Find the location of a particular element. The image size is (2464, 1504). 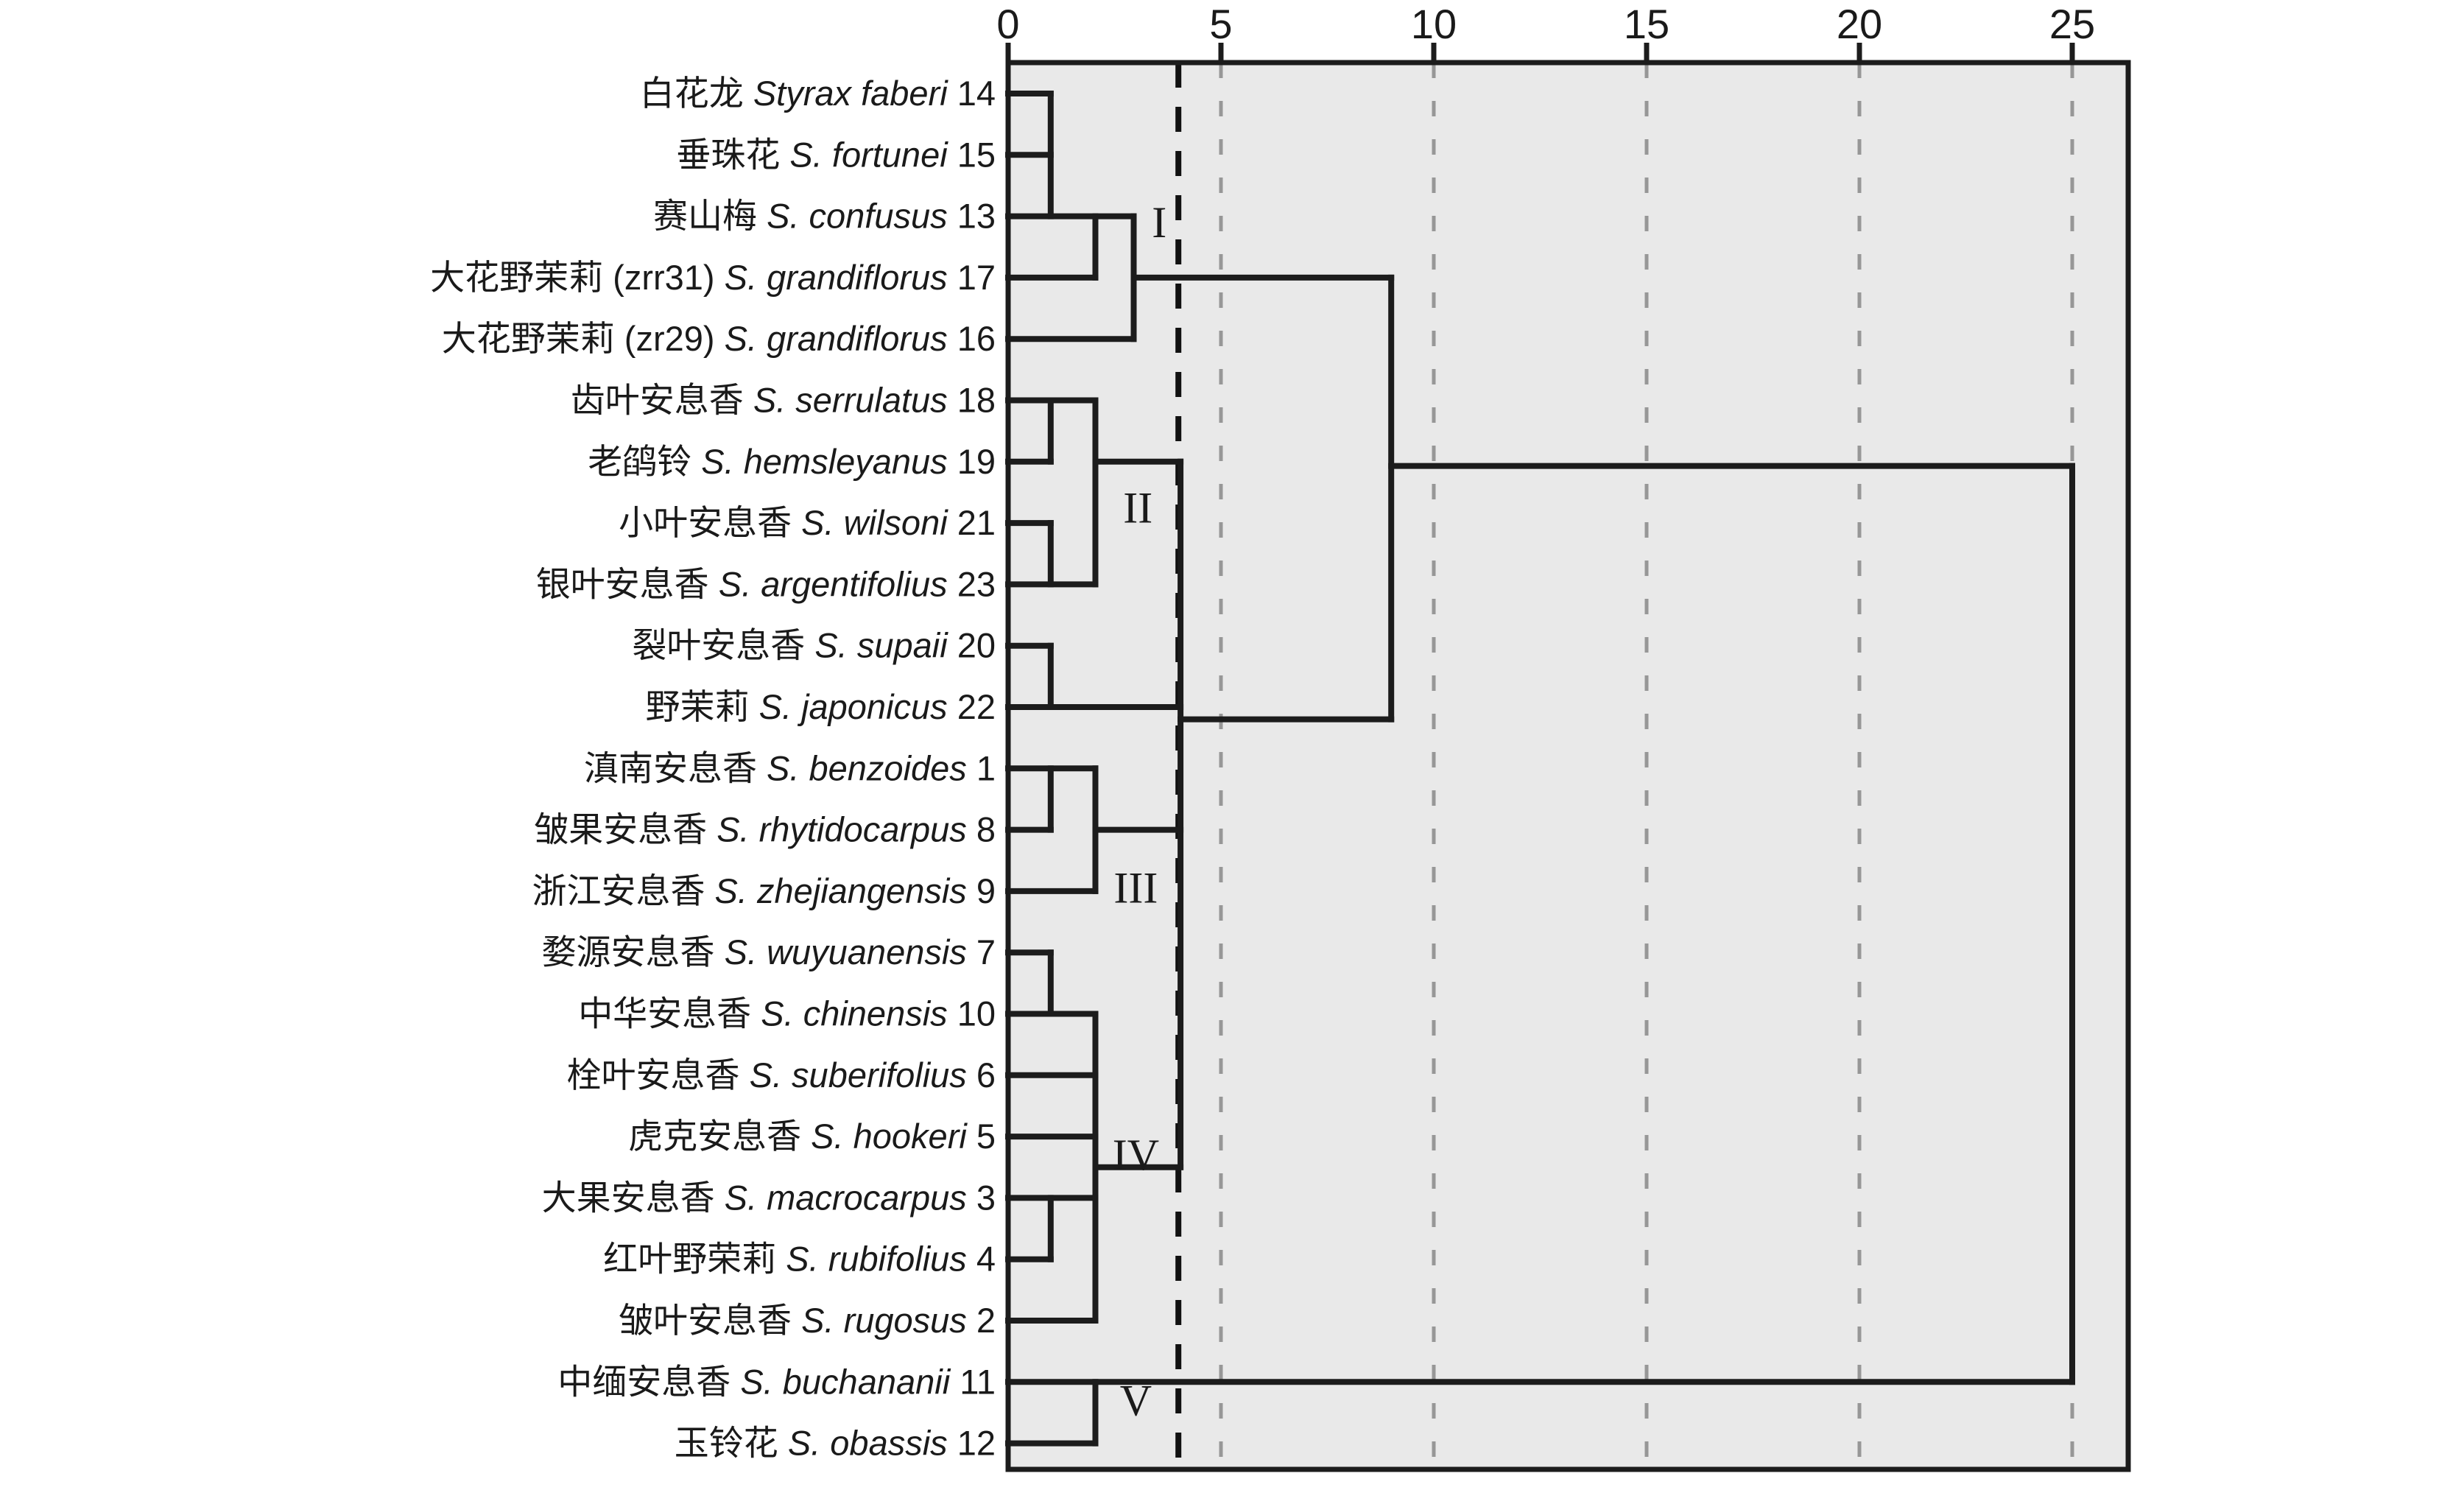

cluster-label-II: II is located at coordinates (1137, 507).